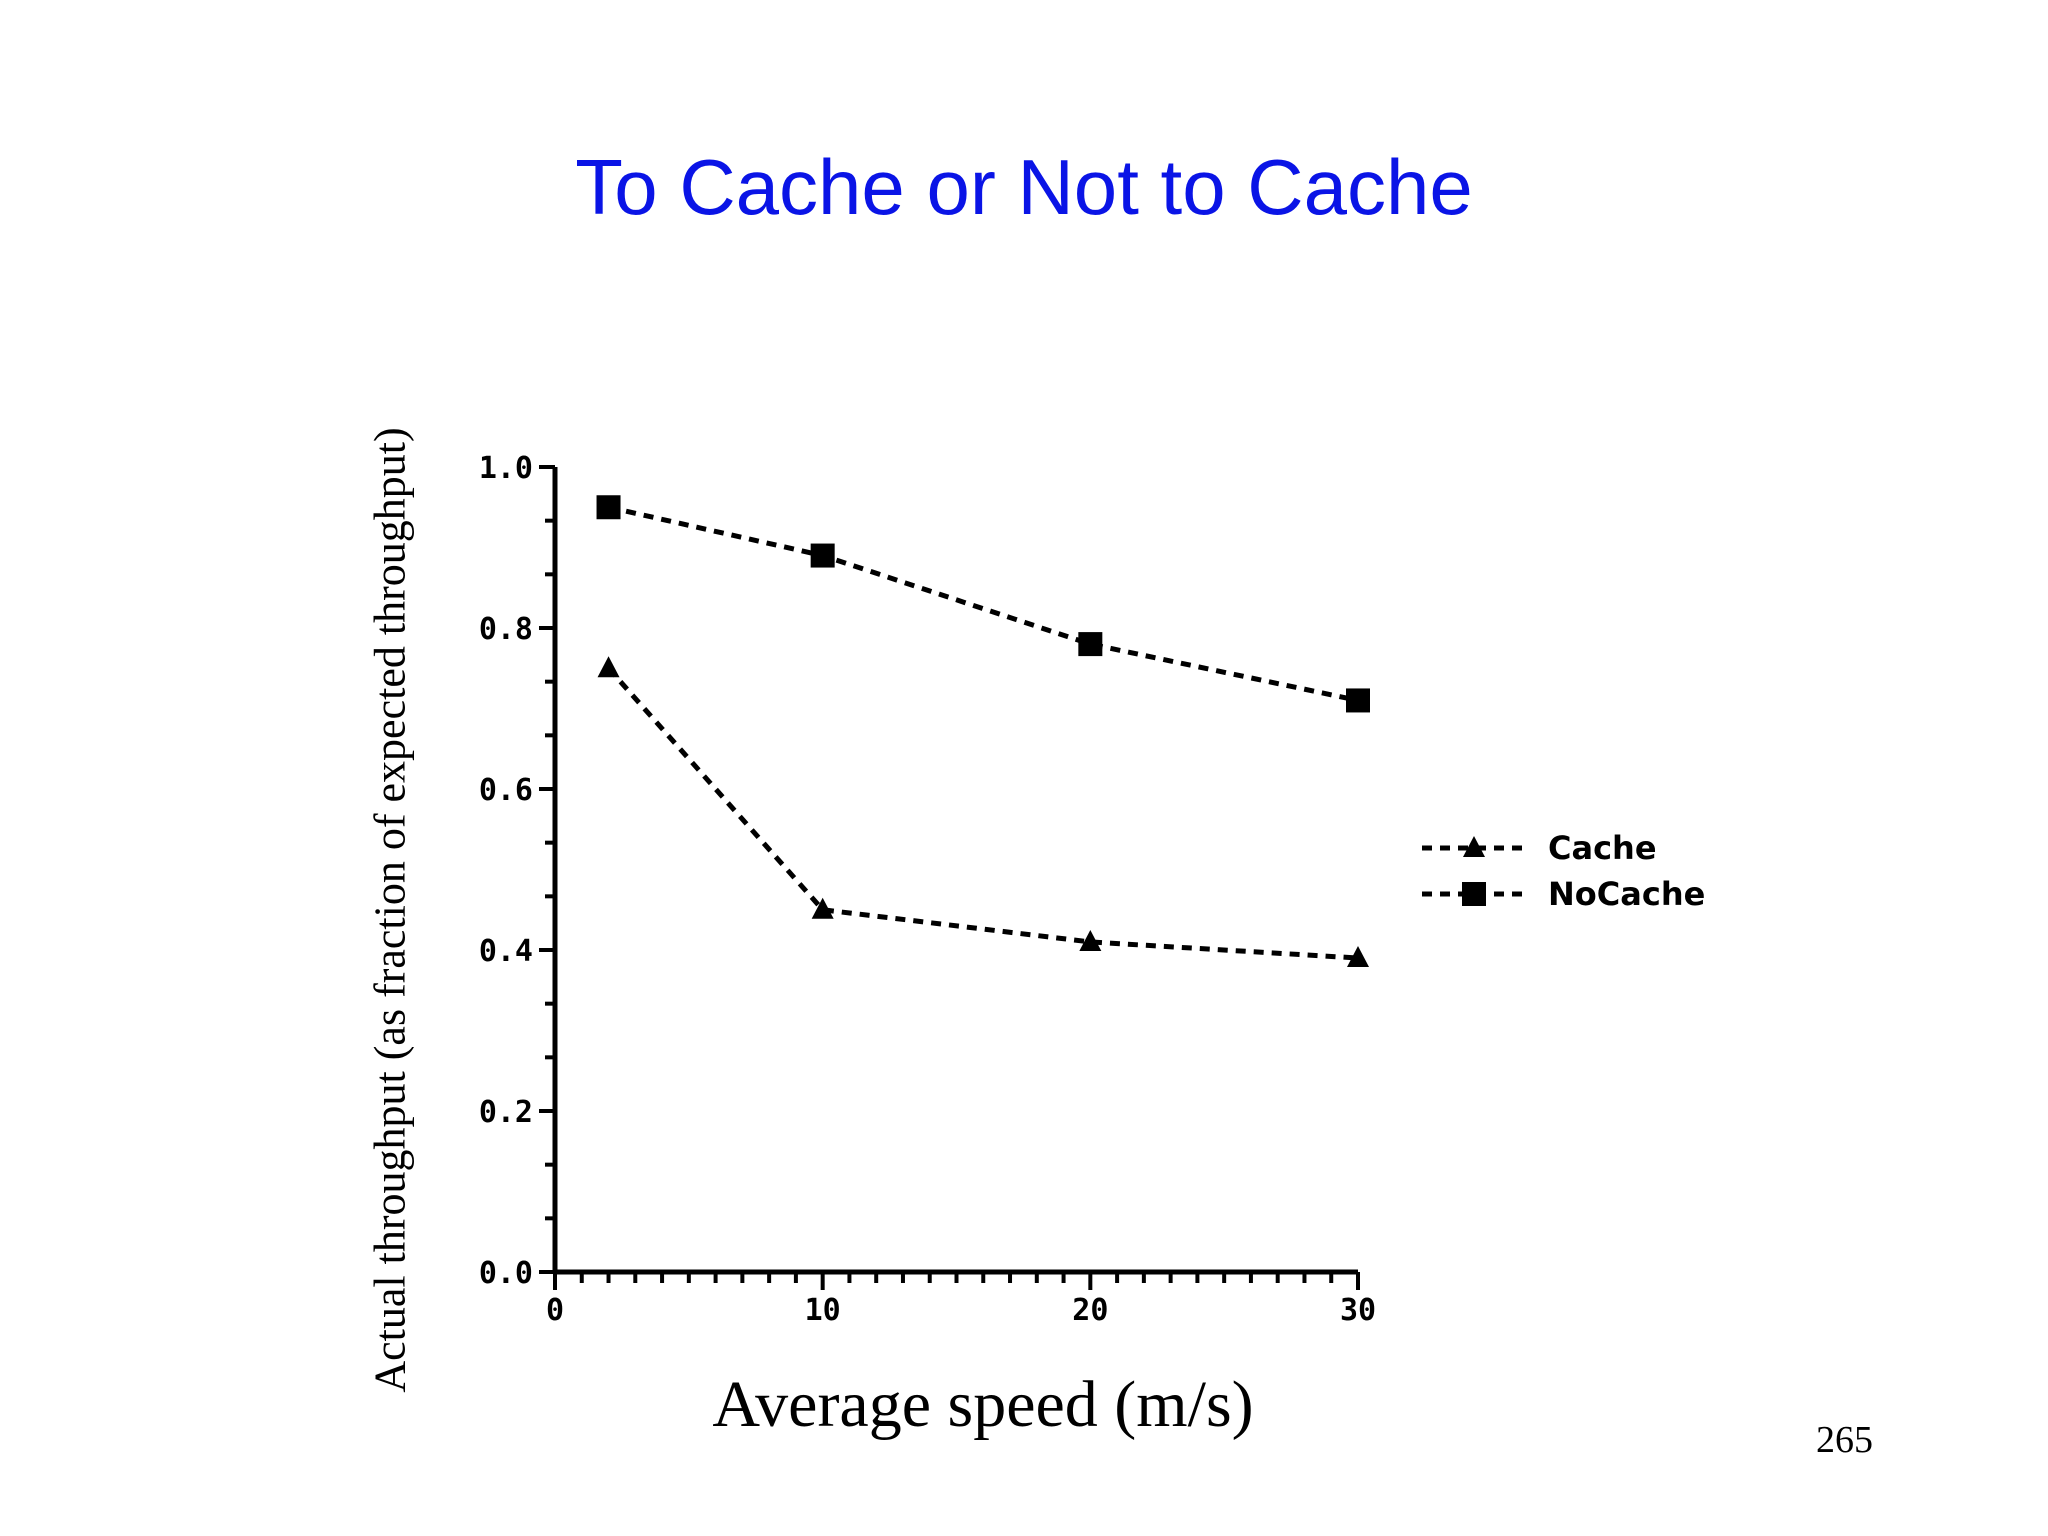 The image size is (2048, 1536). Describe the element at coordinates (555, 1310) in the screenshot. I see `x-tick-label: 0` at that location.